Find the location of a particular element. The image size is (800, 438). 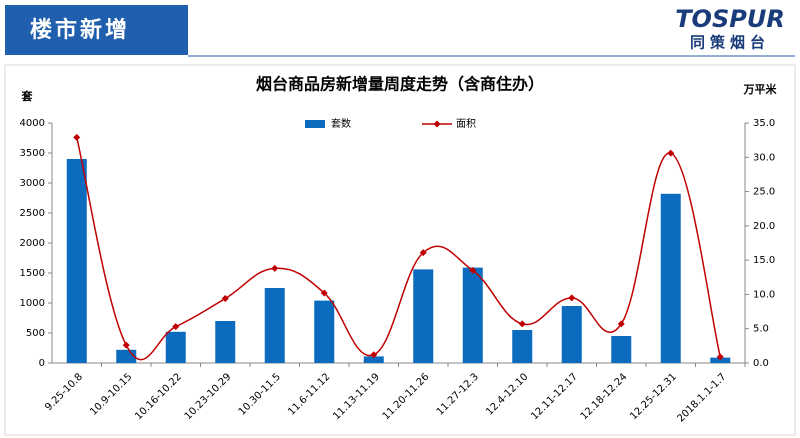

chart-title: 烟台商品房新增量周度走势（含商住办） is located at coordinates (400, 84).